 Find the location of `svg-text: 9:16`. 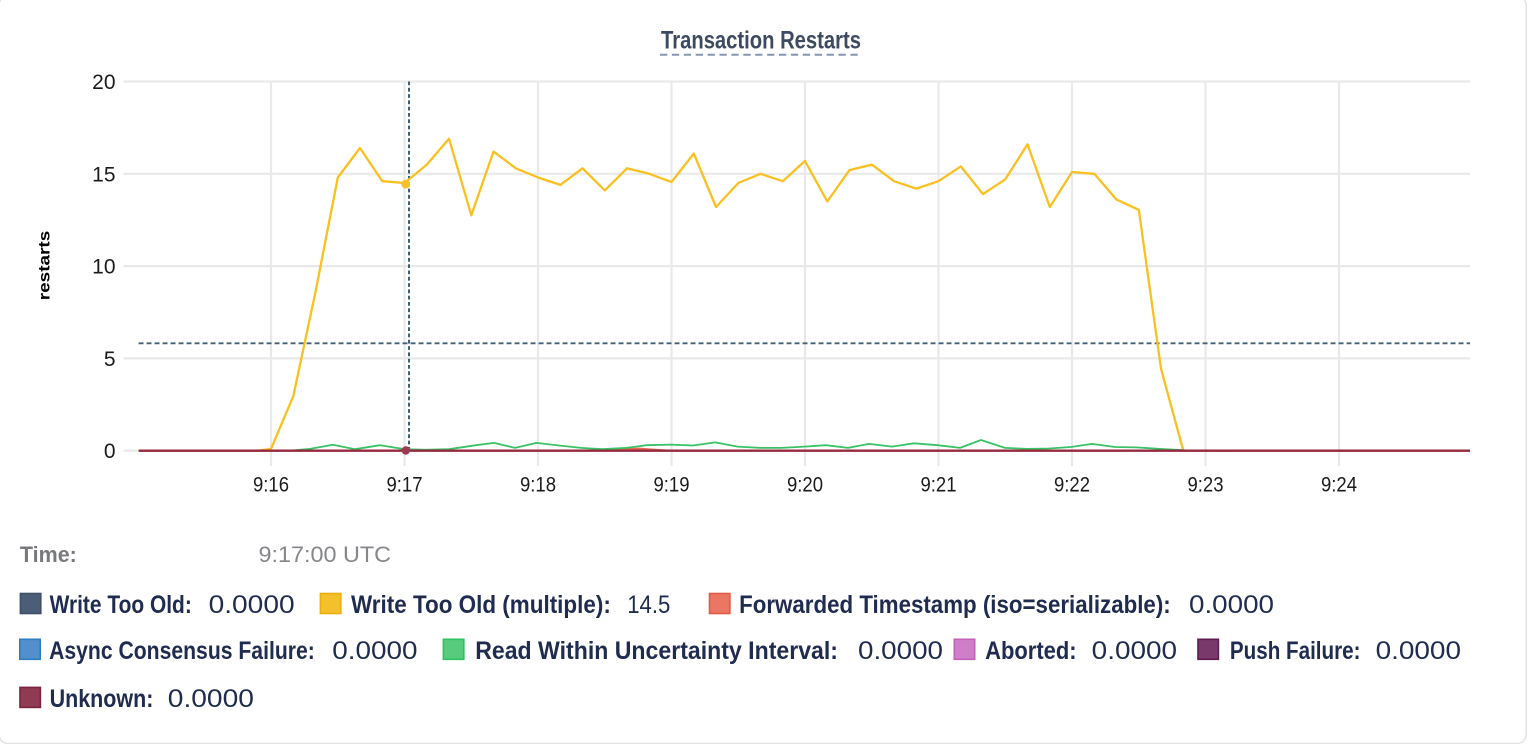

svg-text: 9:16 is located at coordinates (271, 485).